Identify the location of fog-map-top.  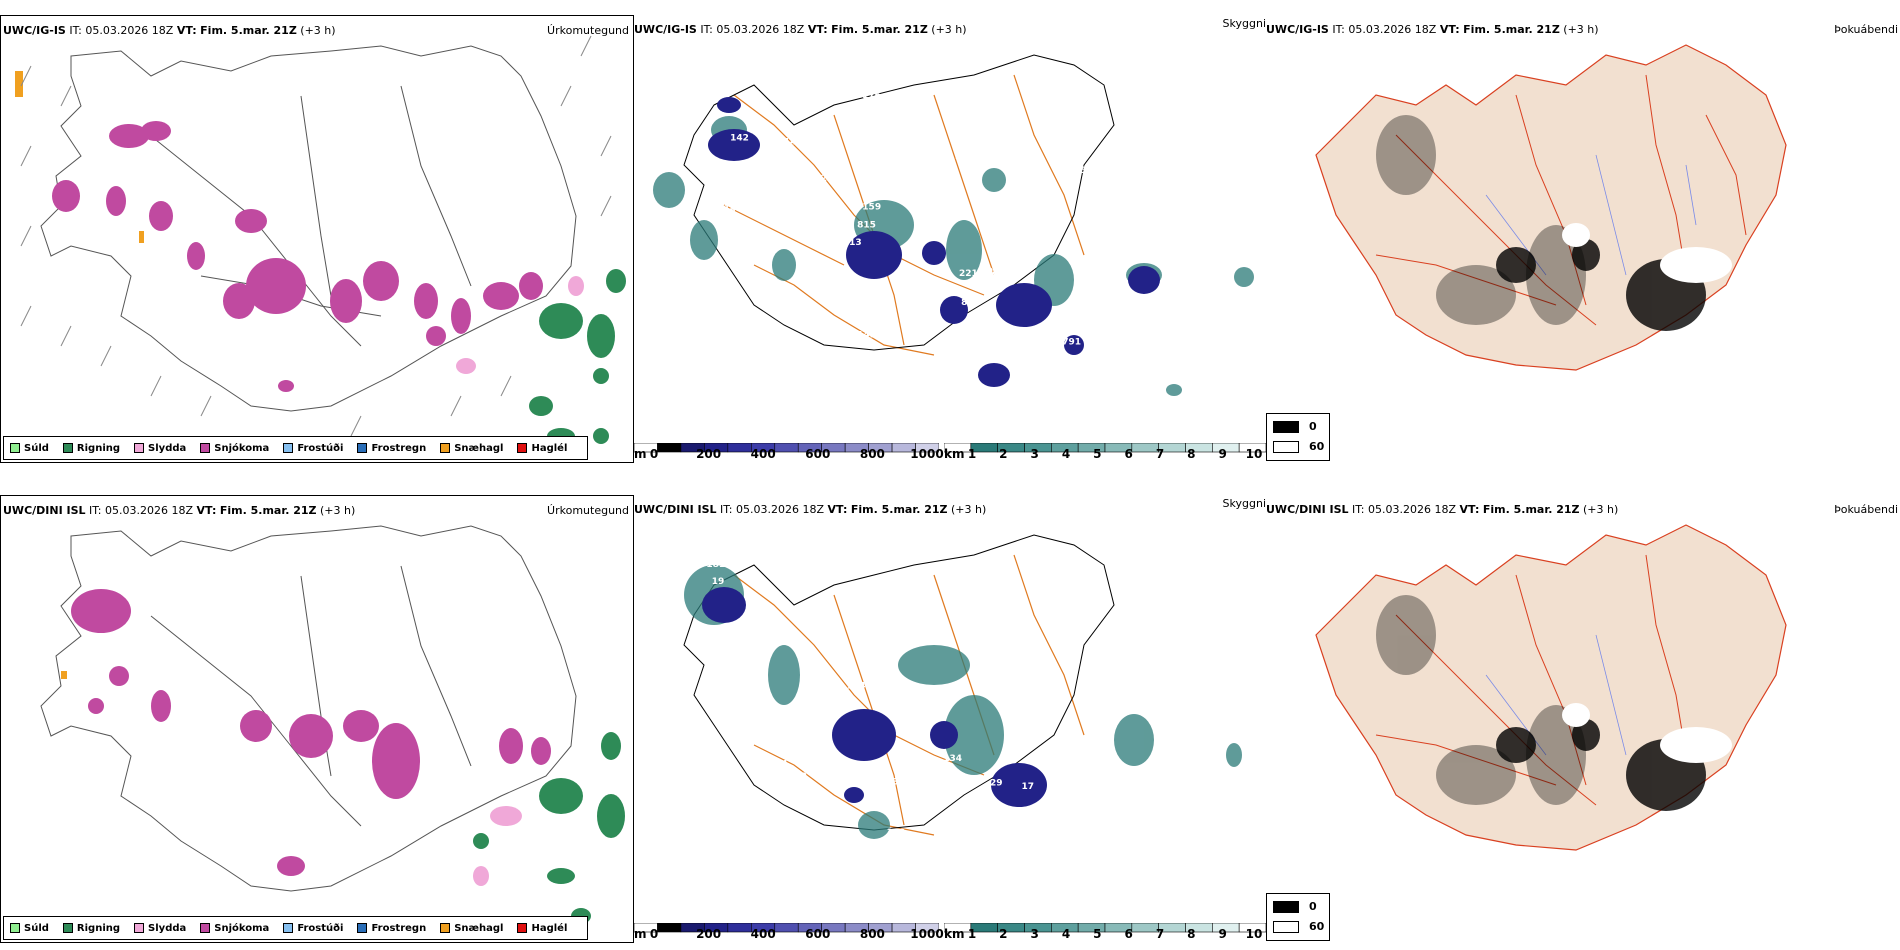
(1551, 207).